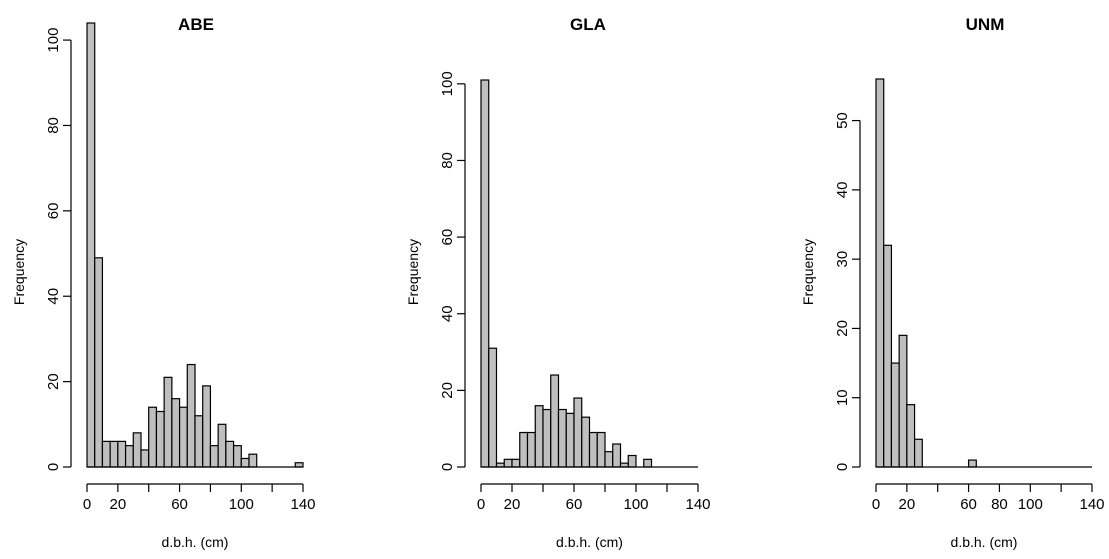 This screenshot has width=1109, height=559. Describe the element at coordinates (588, 24) in the screenshot. I see `panel-title: GLA` at that location.